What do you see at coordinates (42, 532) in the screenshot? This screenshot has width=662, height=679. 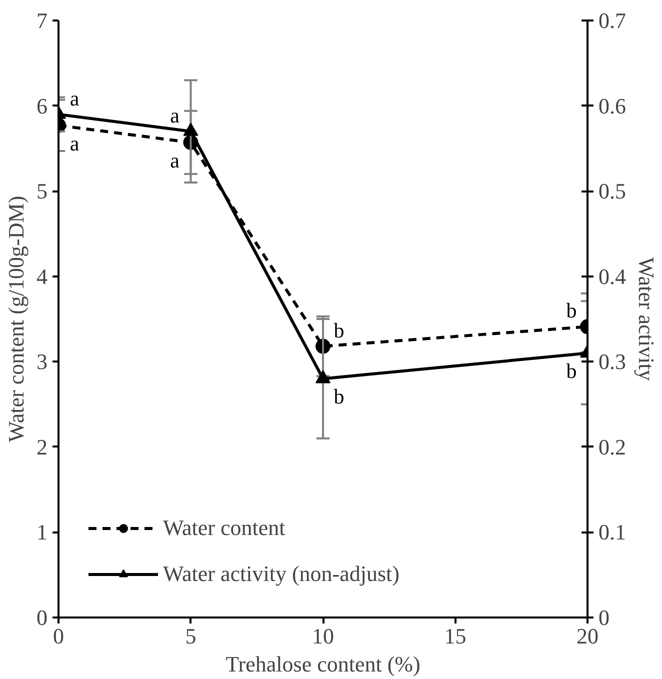 I see `y-tick-label: 1` at bounding box center [42, 532].